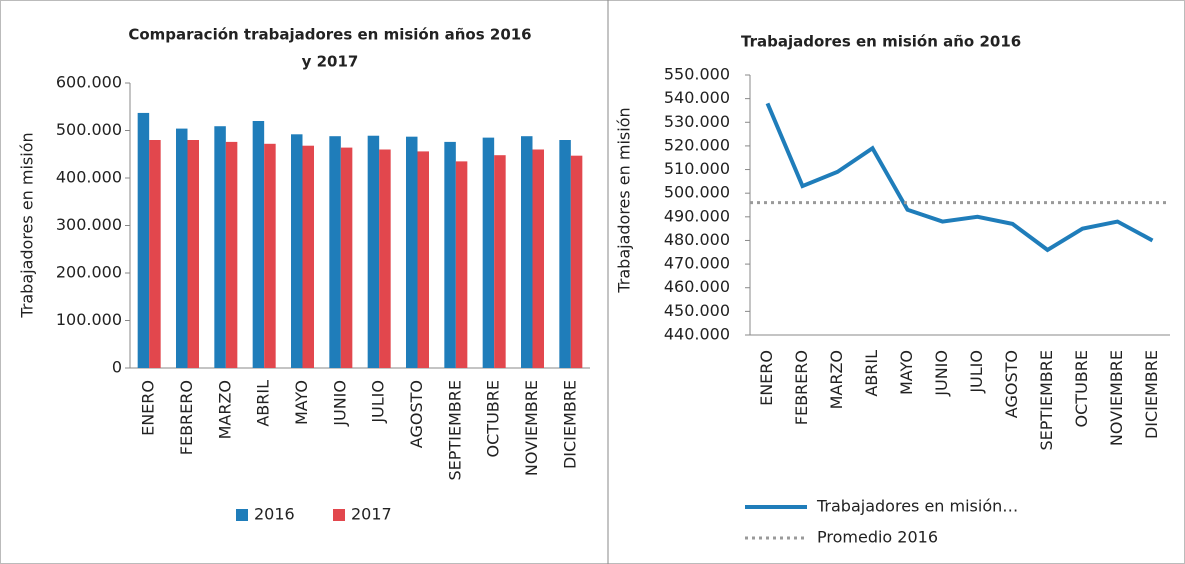 Image resolution: width=1185 pixels, height=564 pixels. What do you see at coordinates (697, 144) in the screenshot?
I see `y-tick-label: 520.000` at bounding box center [697, 144].